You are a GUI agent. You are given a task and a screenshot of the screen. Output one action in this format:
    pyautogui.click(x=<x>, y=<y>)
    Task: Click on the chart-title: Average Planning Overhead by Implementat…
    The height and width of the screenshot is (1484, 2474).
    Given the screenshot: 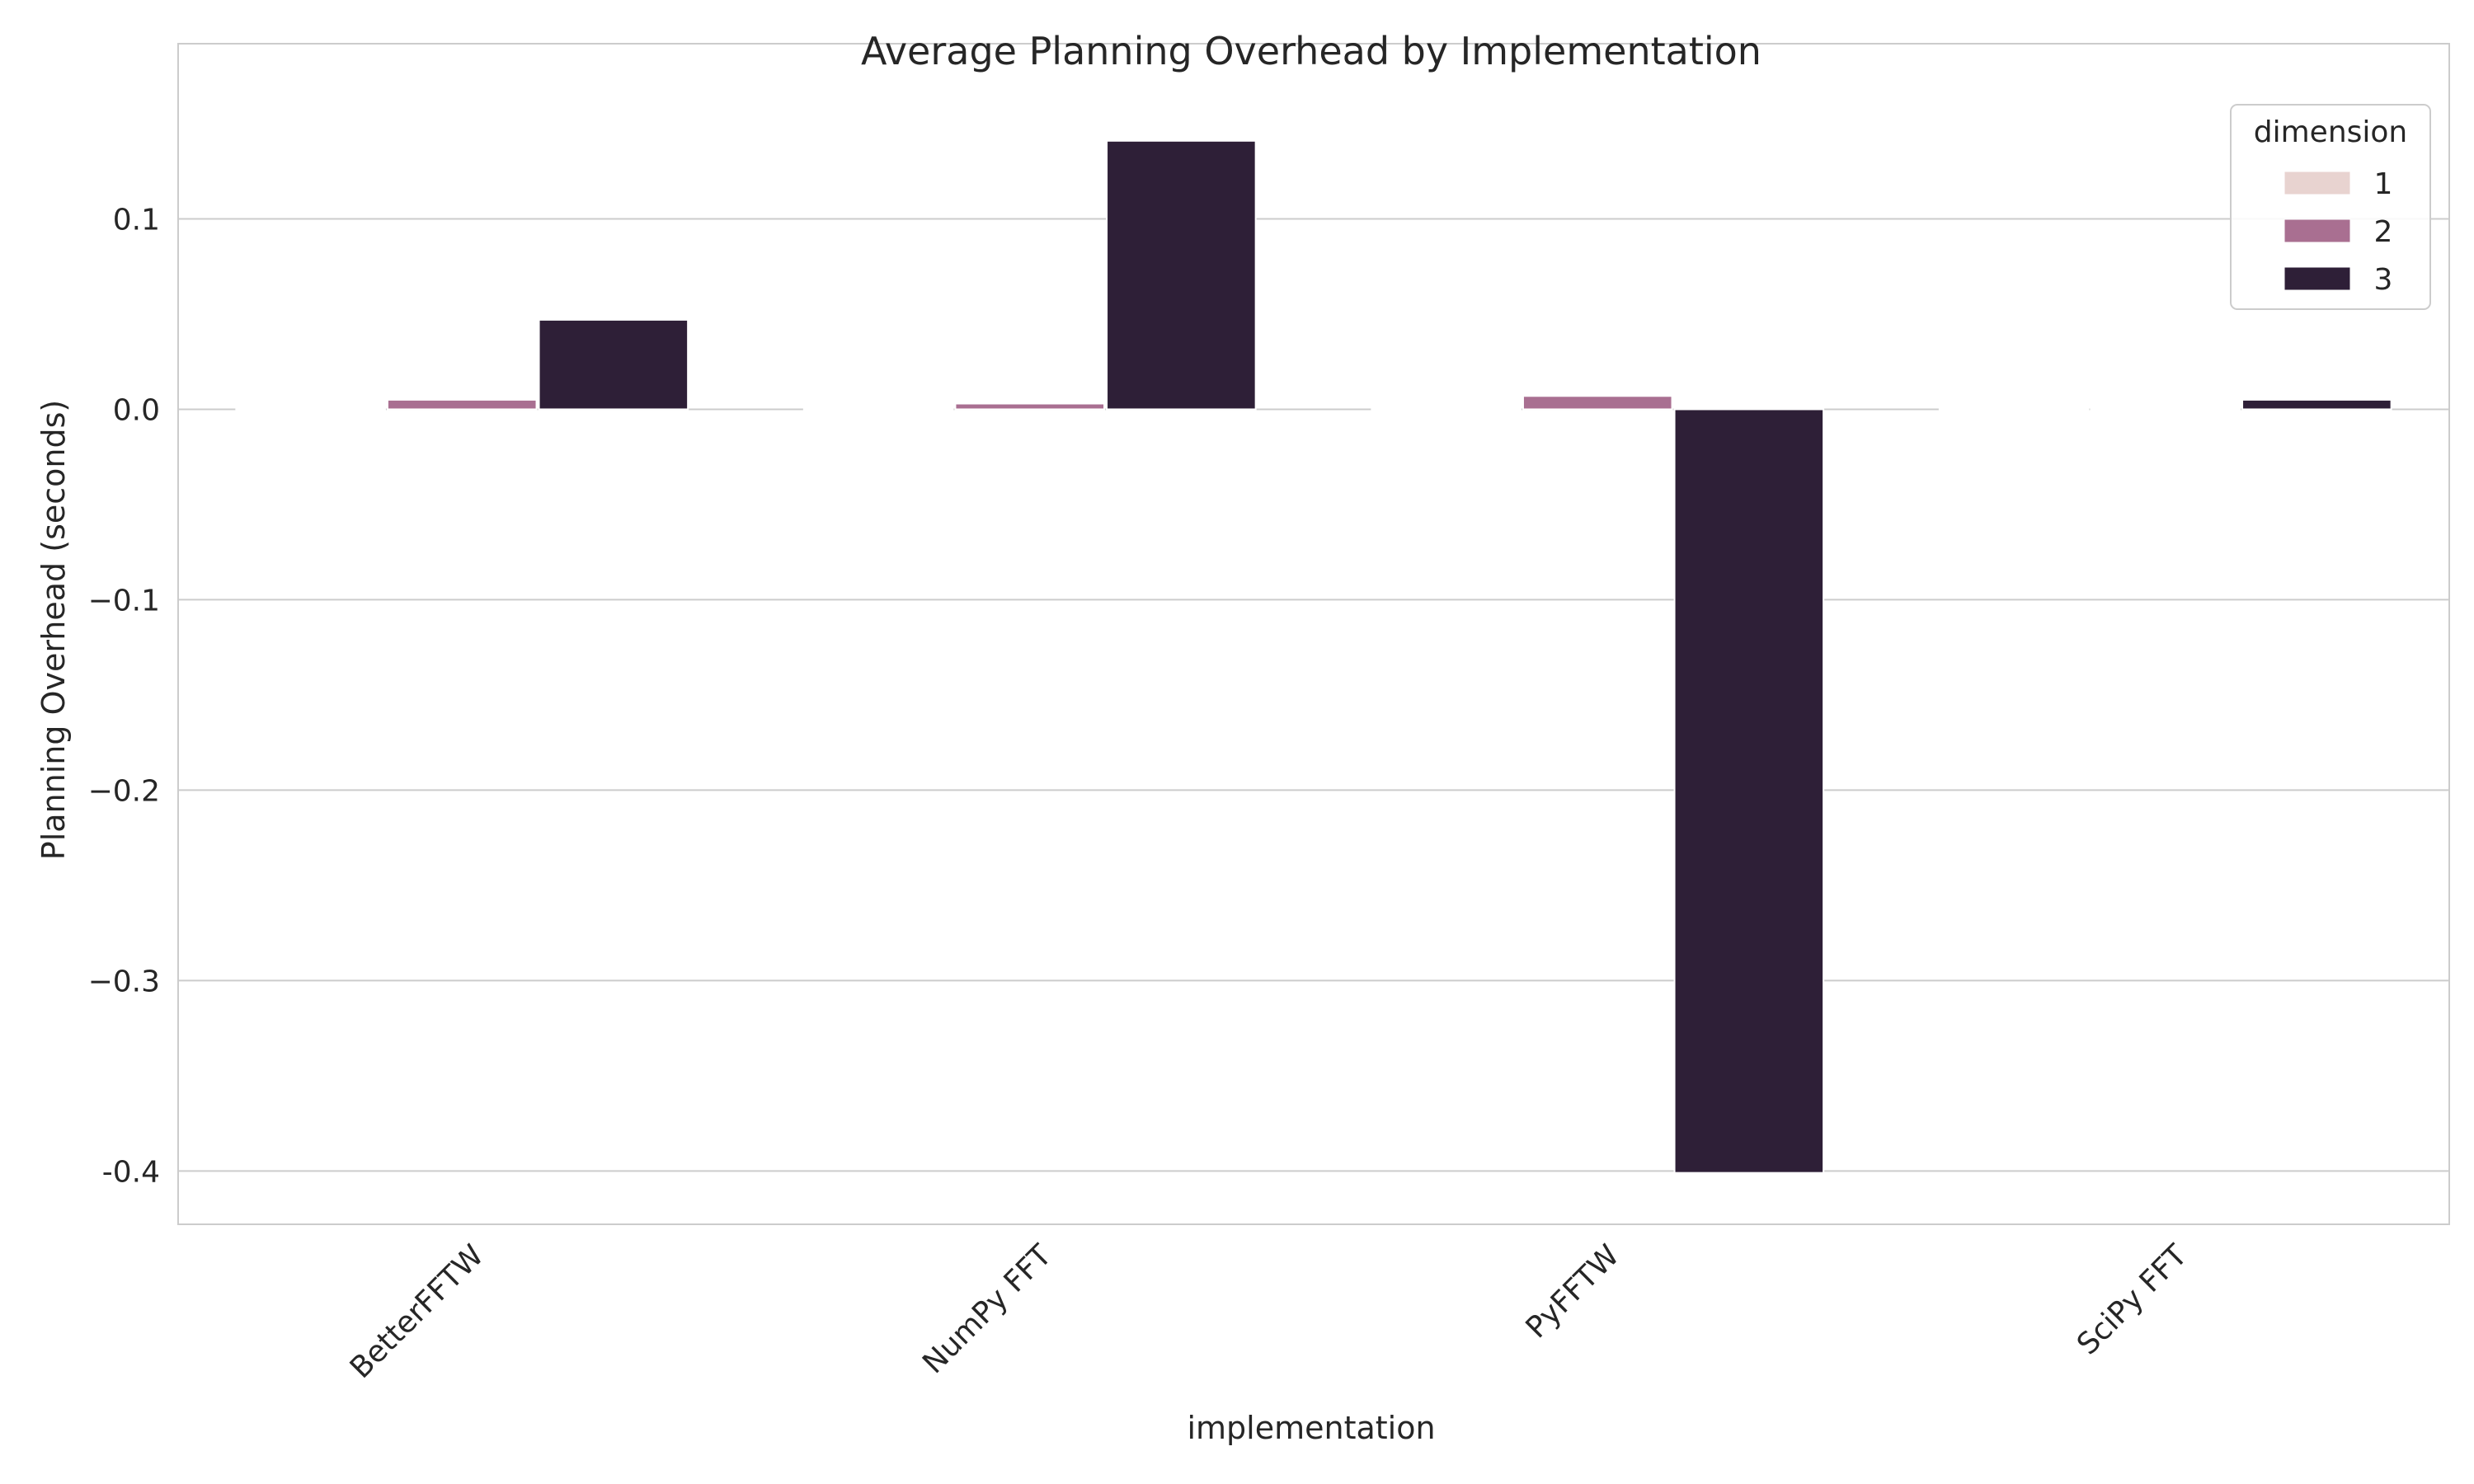 What is the action you would take?
    pyautogui.click(x=1311, y=51)
    